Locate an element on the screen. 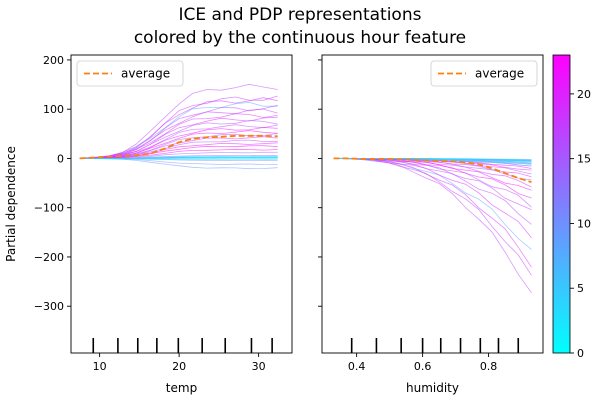  colorbar: 0 5 10 15 20 is located at coordinates (571, 207).